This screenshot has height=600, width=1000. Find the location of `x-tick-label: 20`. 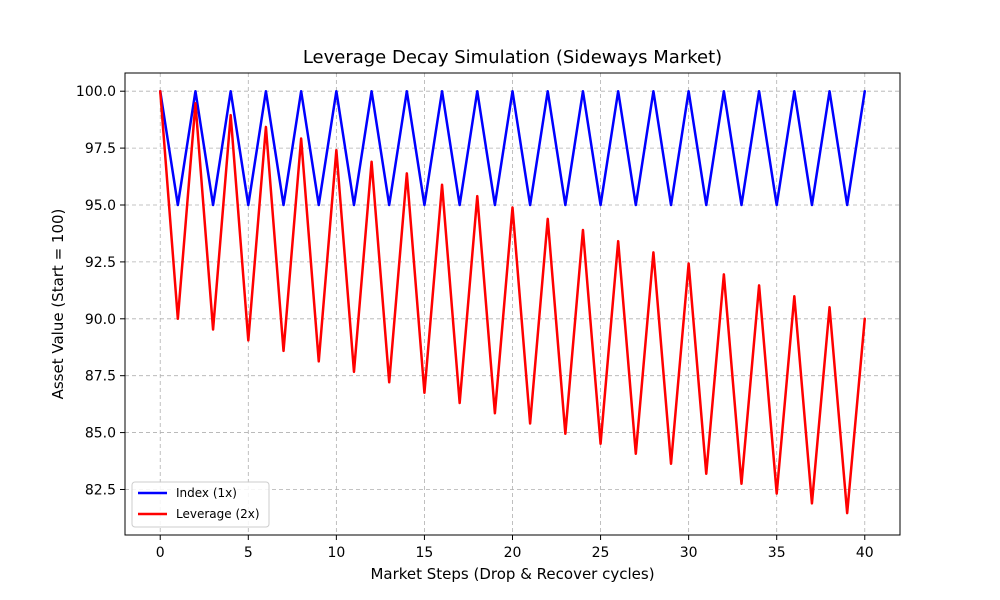

x-tick-label: 20 is located at coordinates (513, 553).